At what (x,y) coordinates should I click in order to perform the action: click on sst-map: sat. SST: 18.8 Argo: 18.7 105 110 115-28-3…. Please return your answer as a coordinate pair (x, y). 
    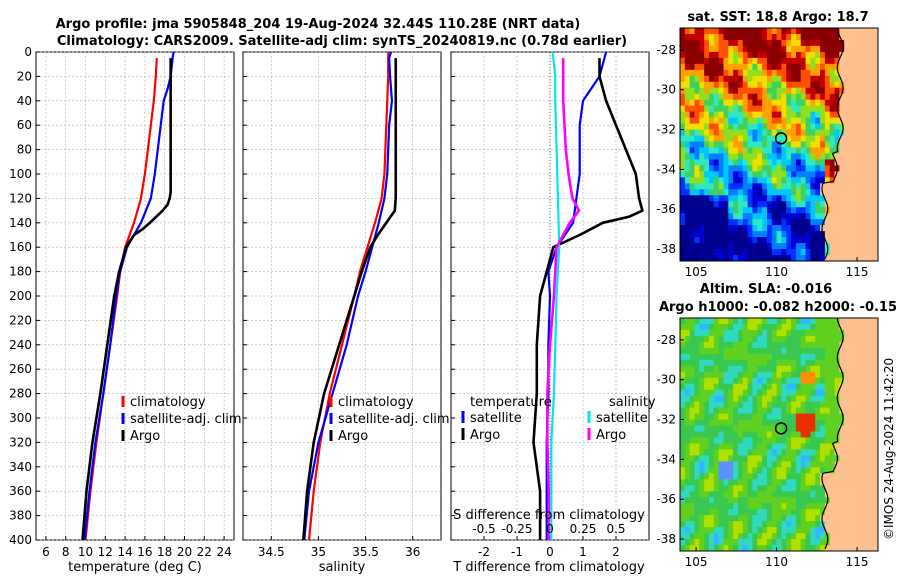
    Looking at the image, I should click on (769, 144).